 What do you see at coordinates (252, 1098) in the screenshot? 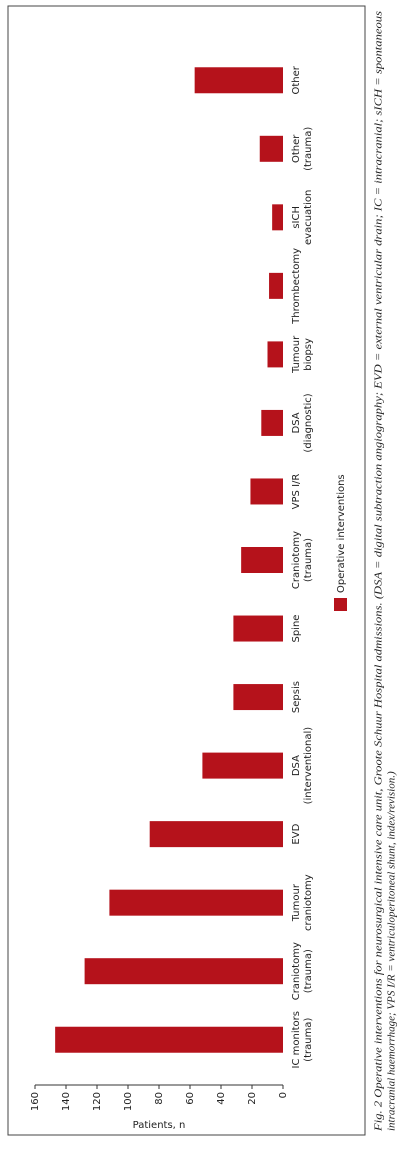
I see `y-tick-label: 20` at bounding box center [252, 1098].